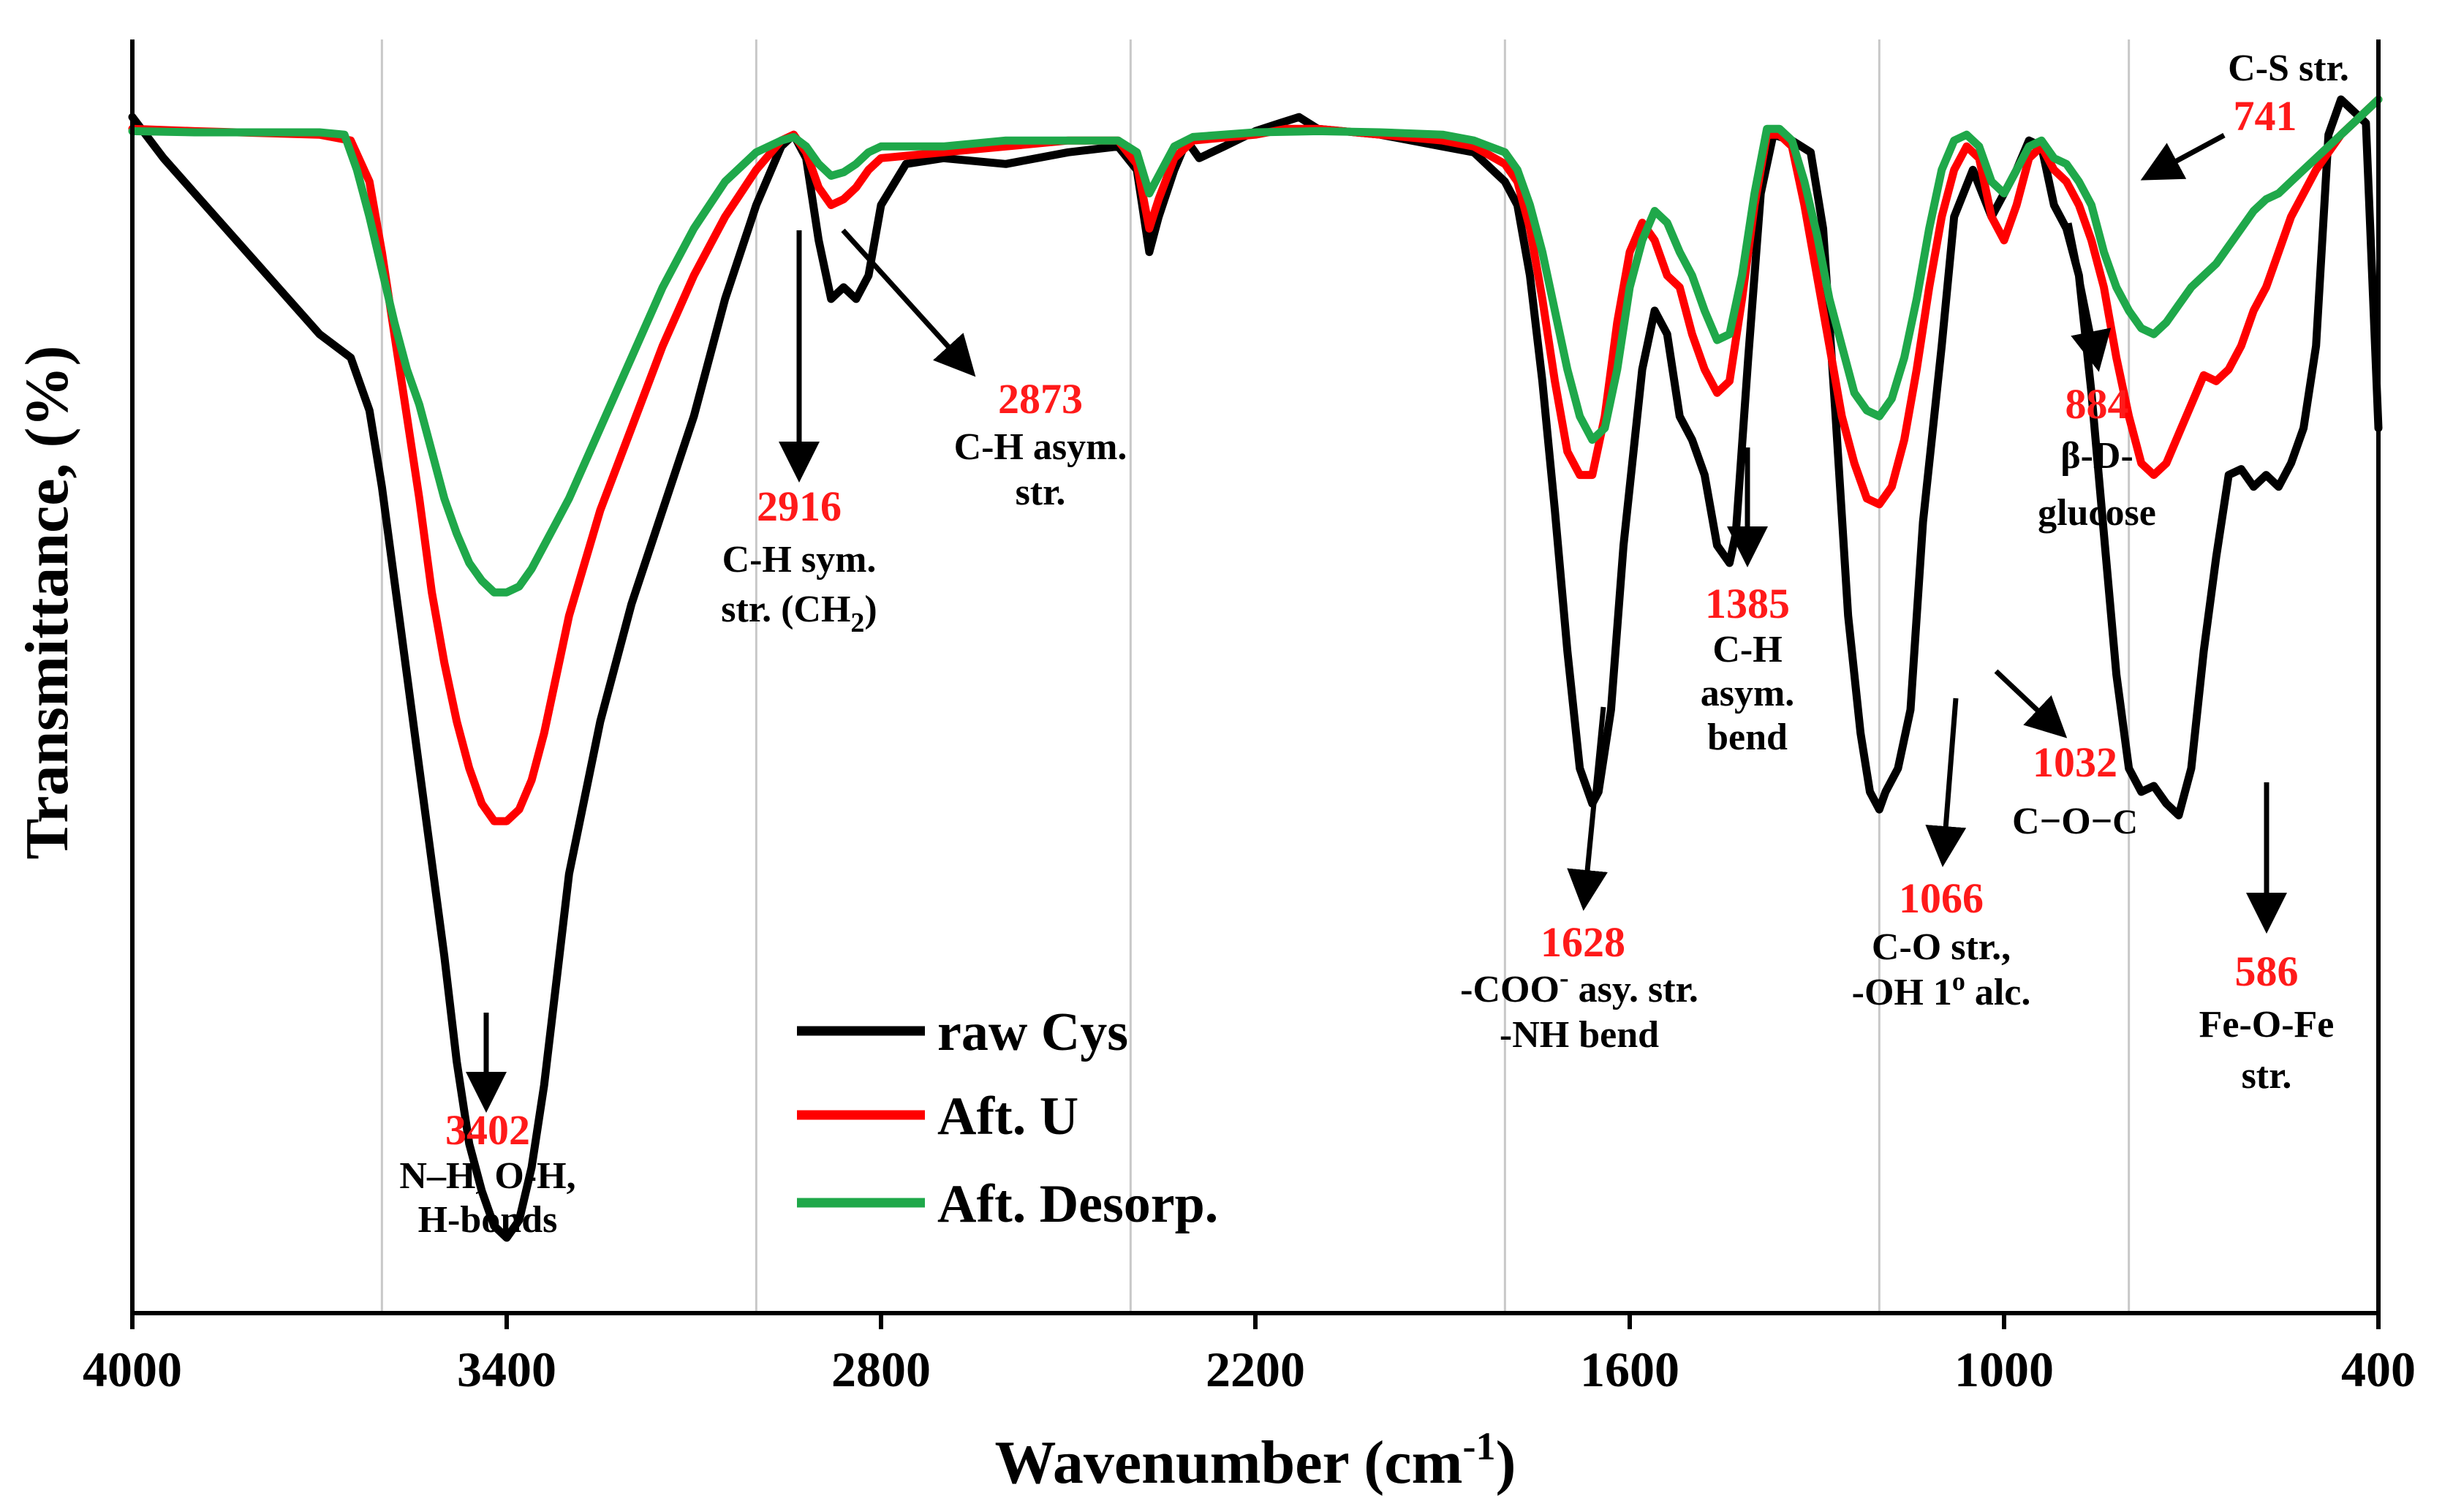 The height and width of the screenshot is (1512, 2453). I want to click on legend-label-aft-u: Aft. U, so click(1007, 1116).